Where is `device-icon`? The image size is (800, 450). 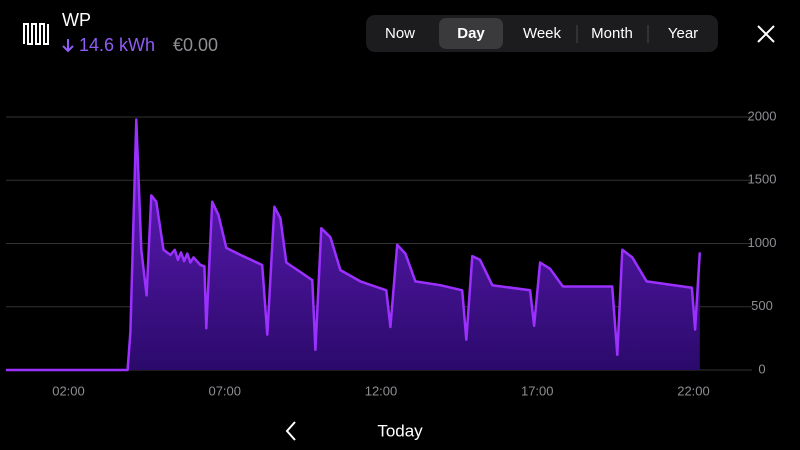
device-icon is located at coordinates (36, 34).